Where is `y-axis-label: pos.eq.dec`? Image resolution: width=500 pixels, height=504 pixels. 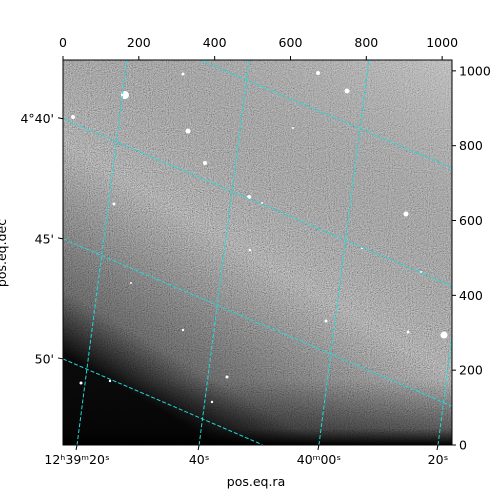 y-axis-label: pos.eq.dec is located at coordinates (4, 253).